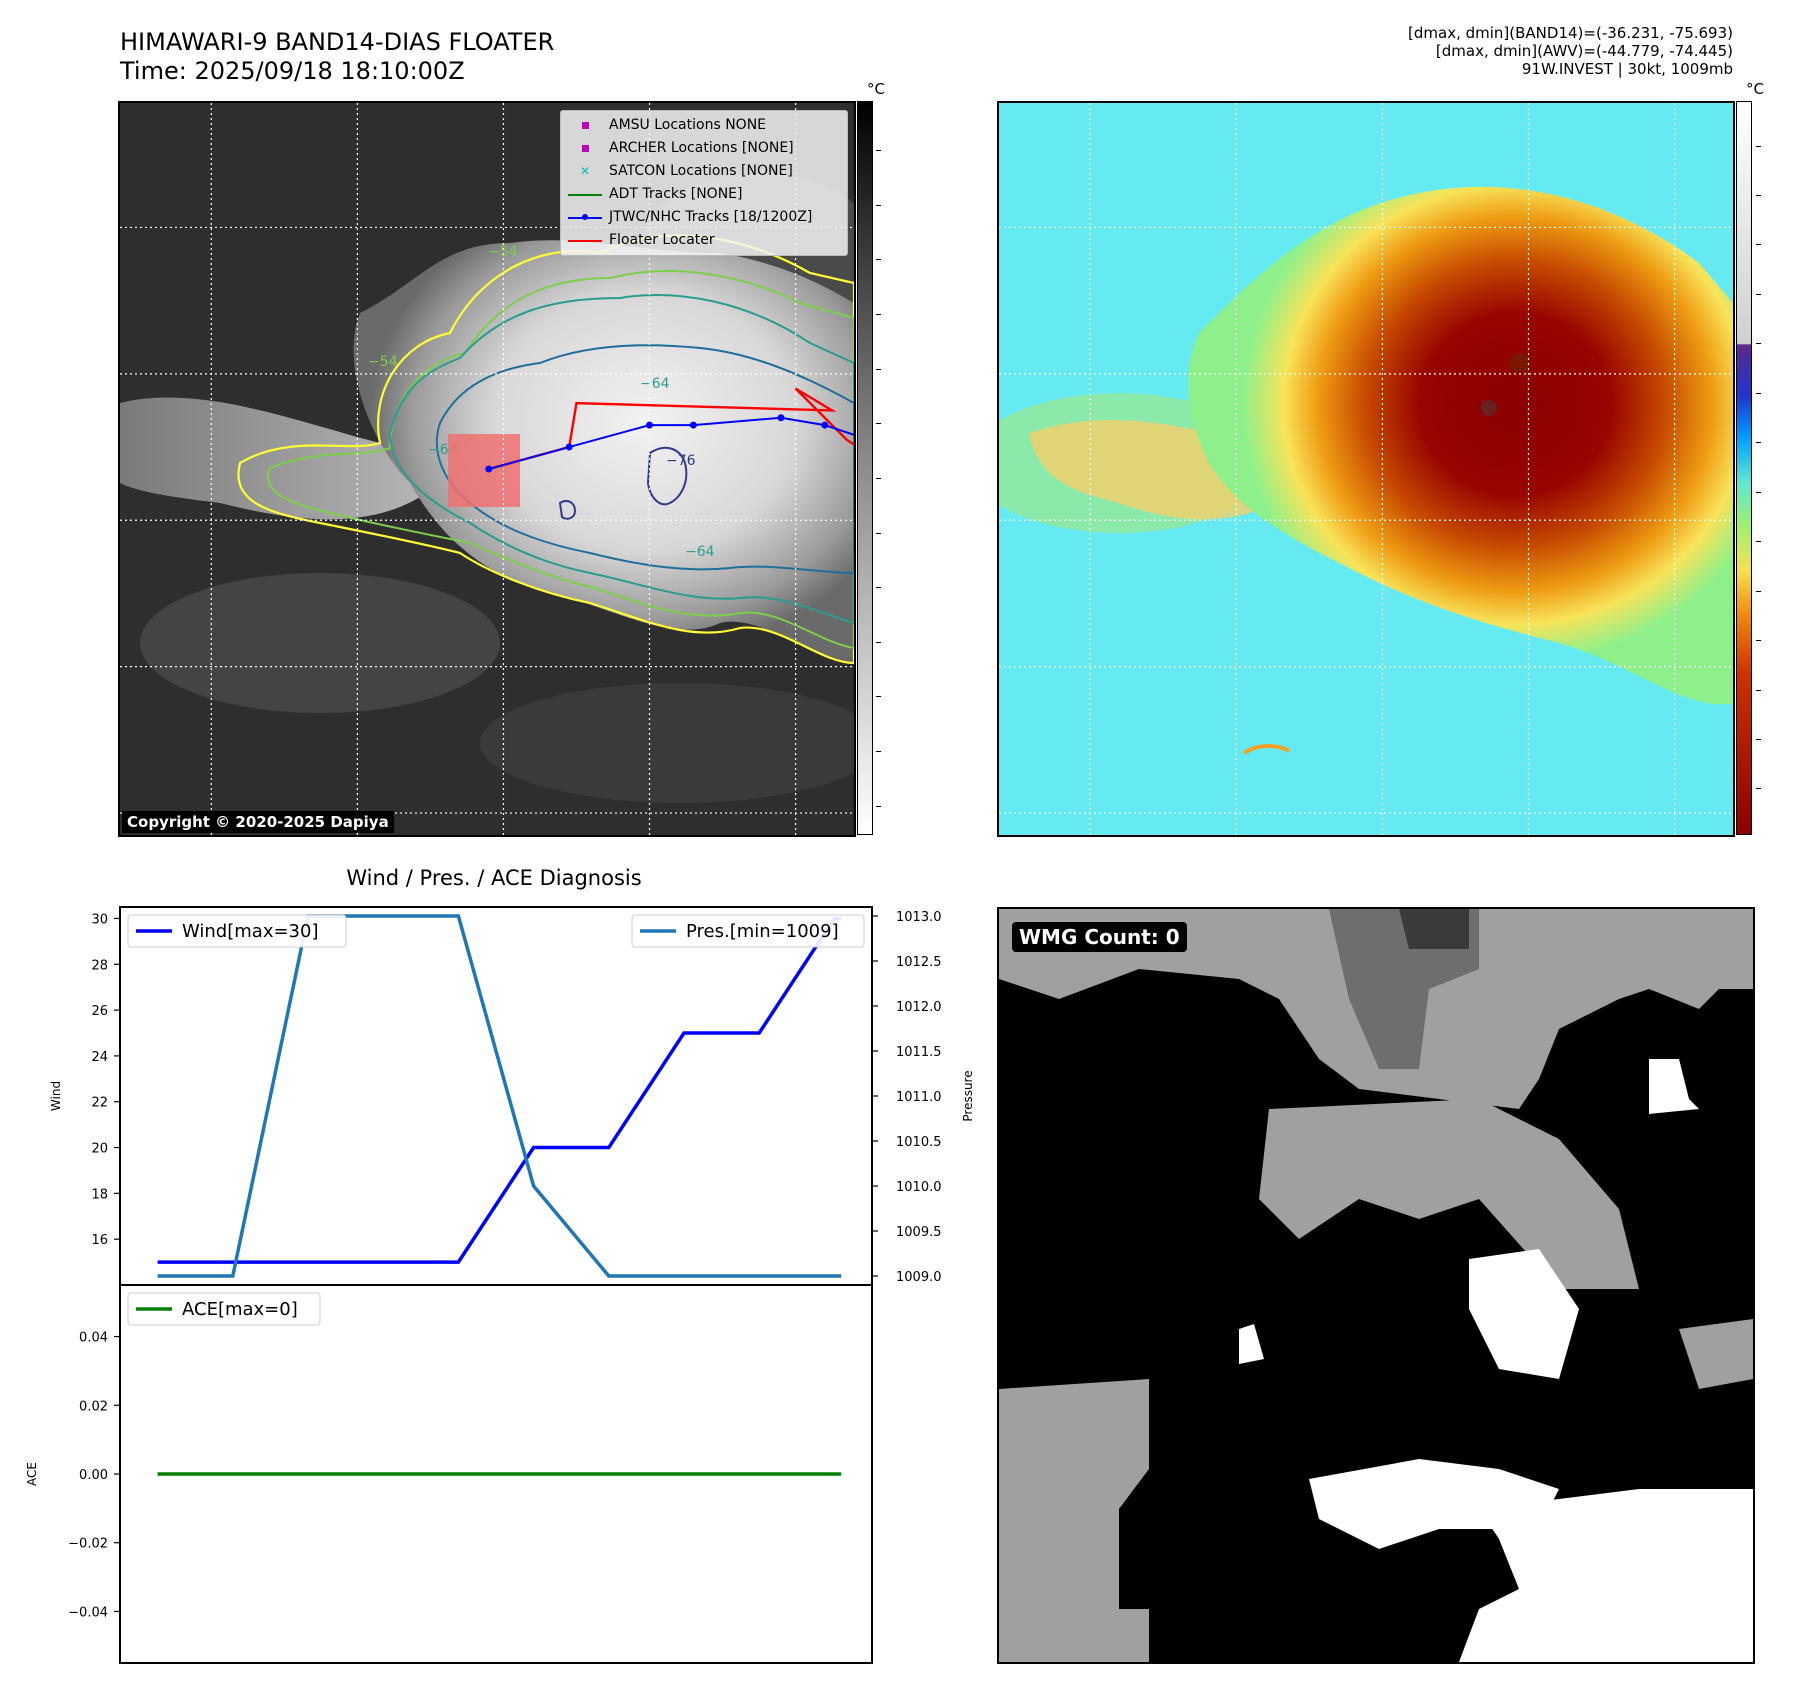 This screenshot has height=1690, width=1813. I want to click on pressure-y-tick-label: 1011.0, so click(919, 1097).